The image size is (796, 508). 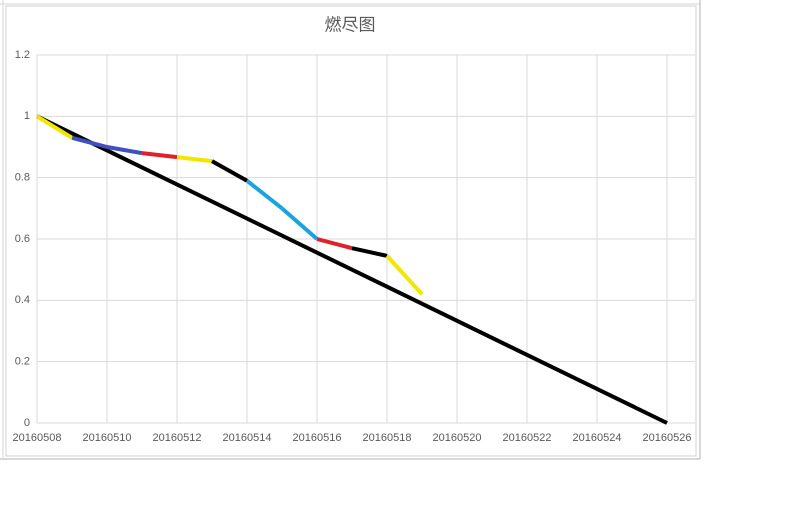 What do you see at coordinates (597, 438) in the screenshot?
I see `x-tick-label: 20160524` at bounding box center [597, 438].